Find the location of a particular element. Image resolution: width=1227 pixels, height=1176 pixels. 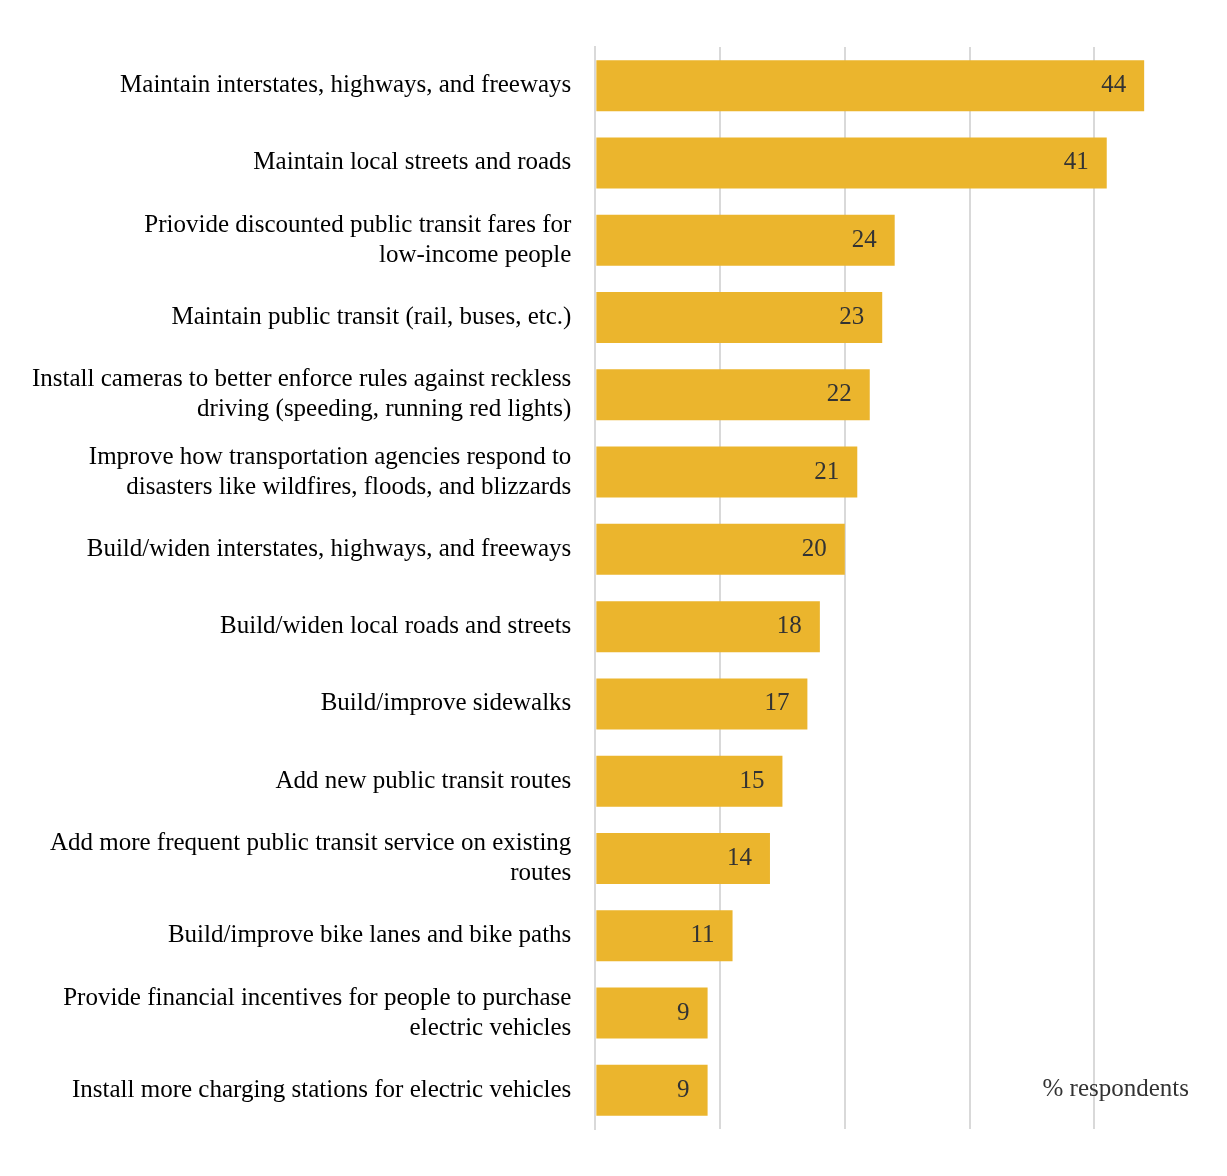

y-tick-label: Build/widen interstates, highways, and freeways is located at coordinates (329, 547).